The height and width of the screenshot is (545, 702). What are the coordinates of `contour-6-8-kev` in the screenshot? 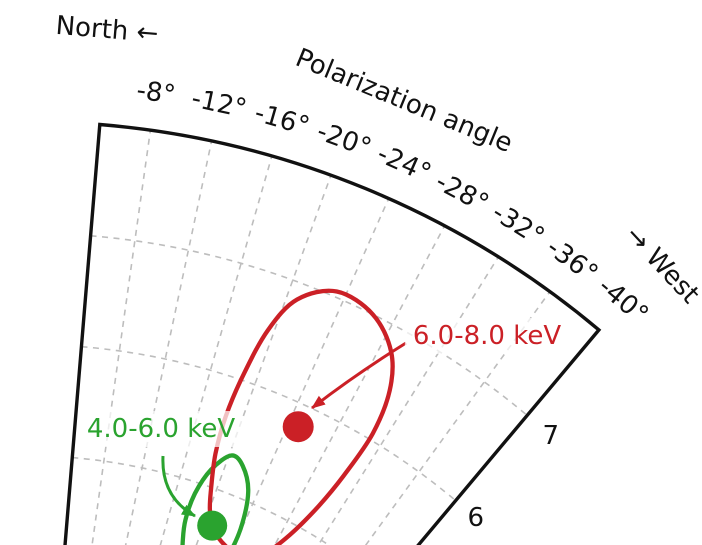 It's located at (301, 416).